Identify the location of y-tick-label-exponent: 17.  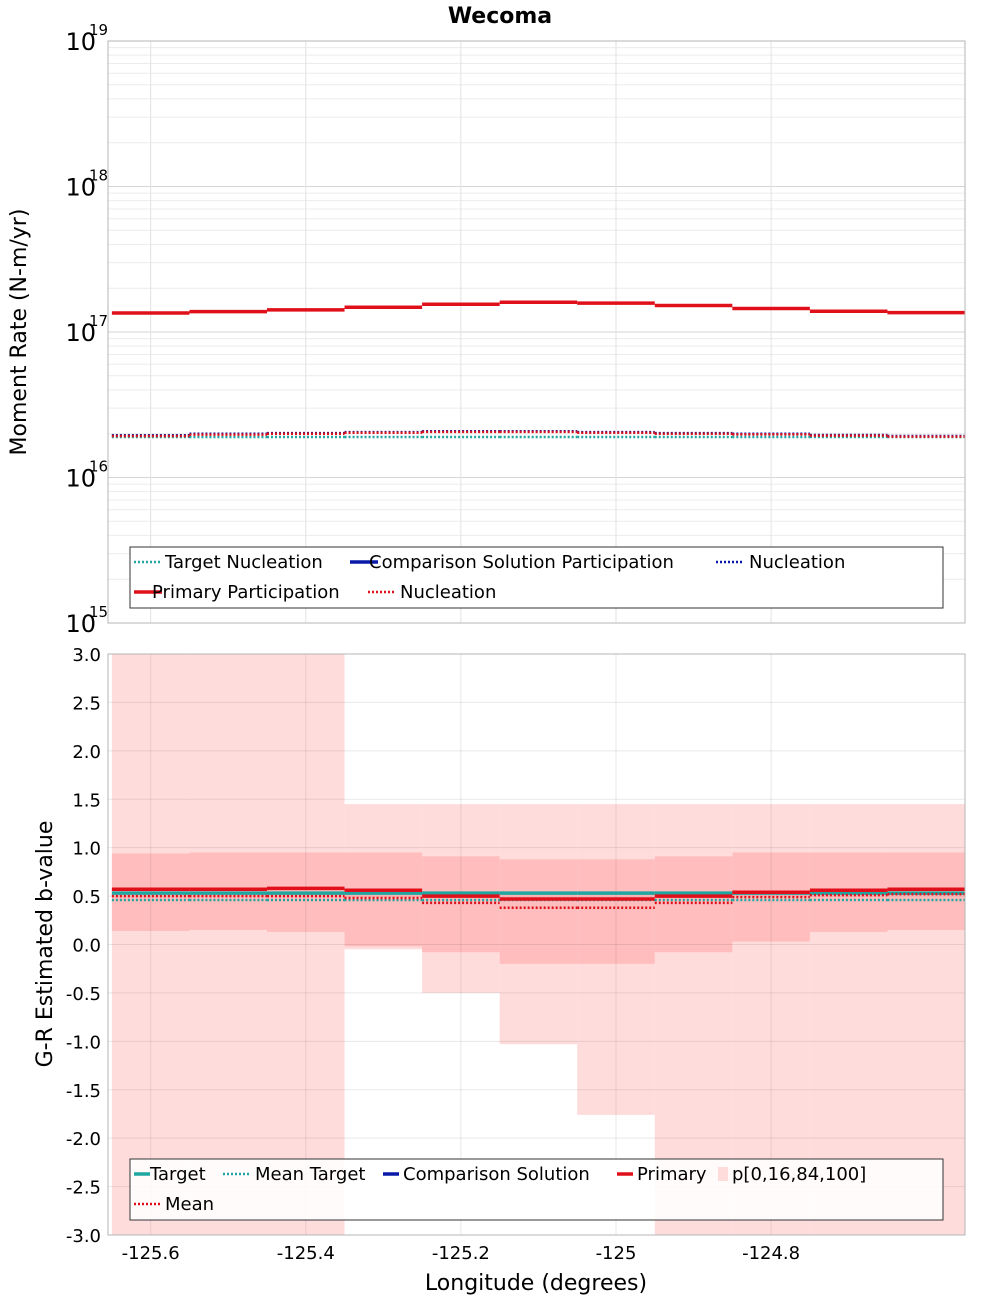
(98, 321).